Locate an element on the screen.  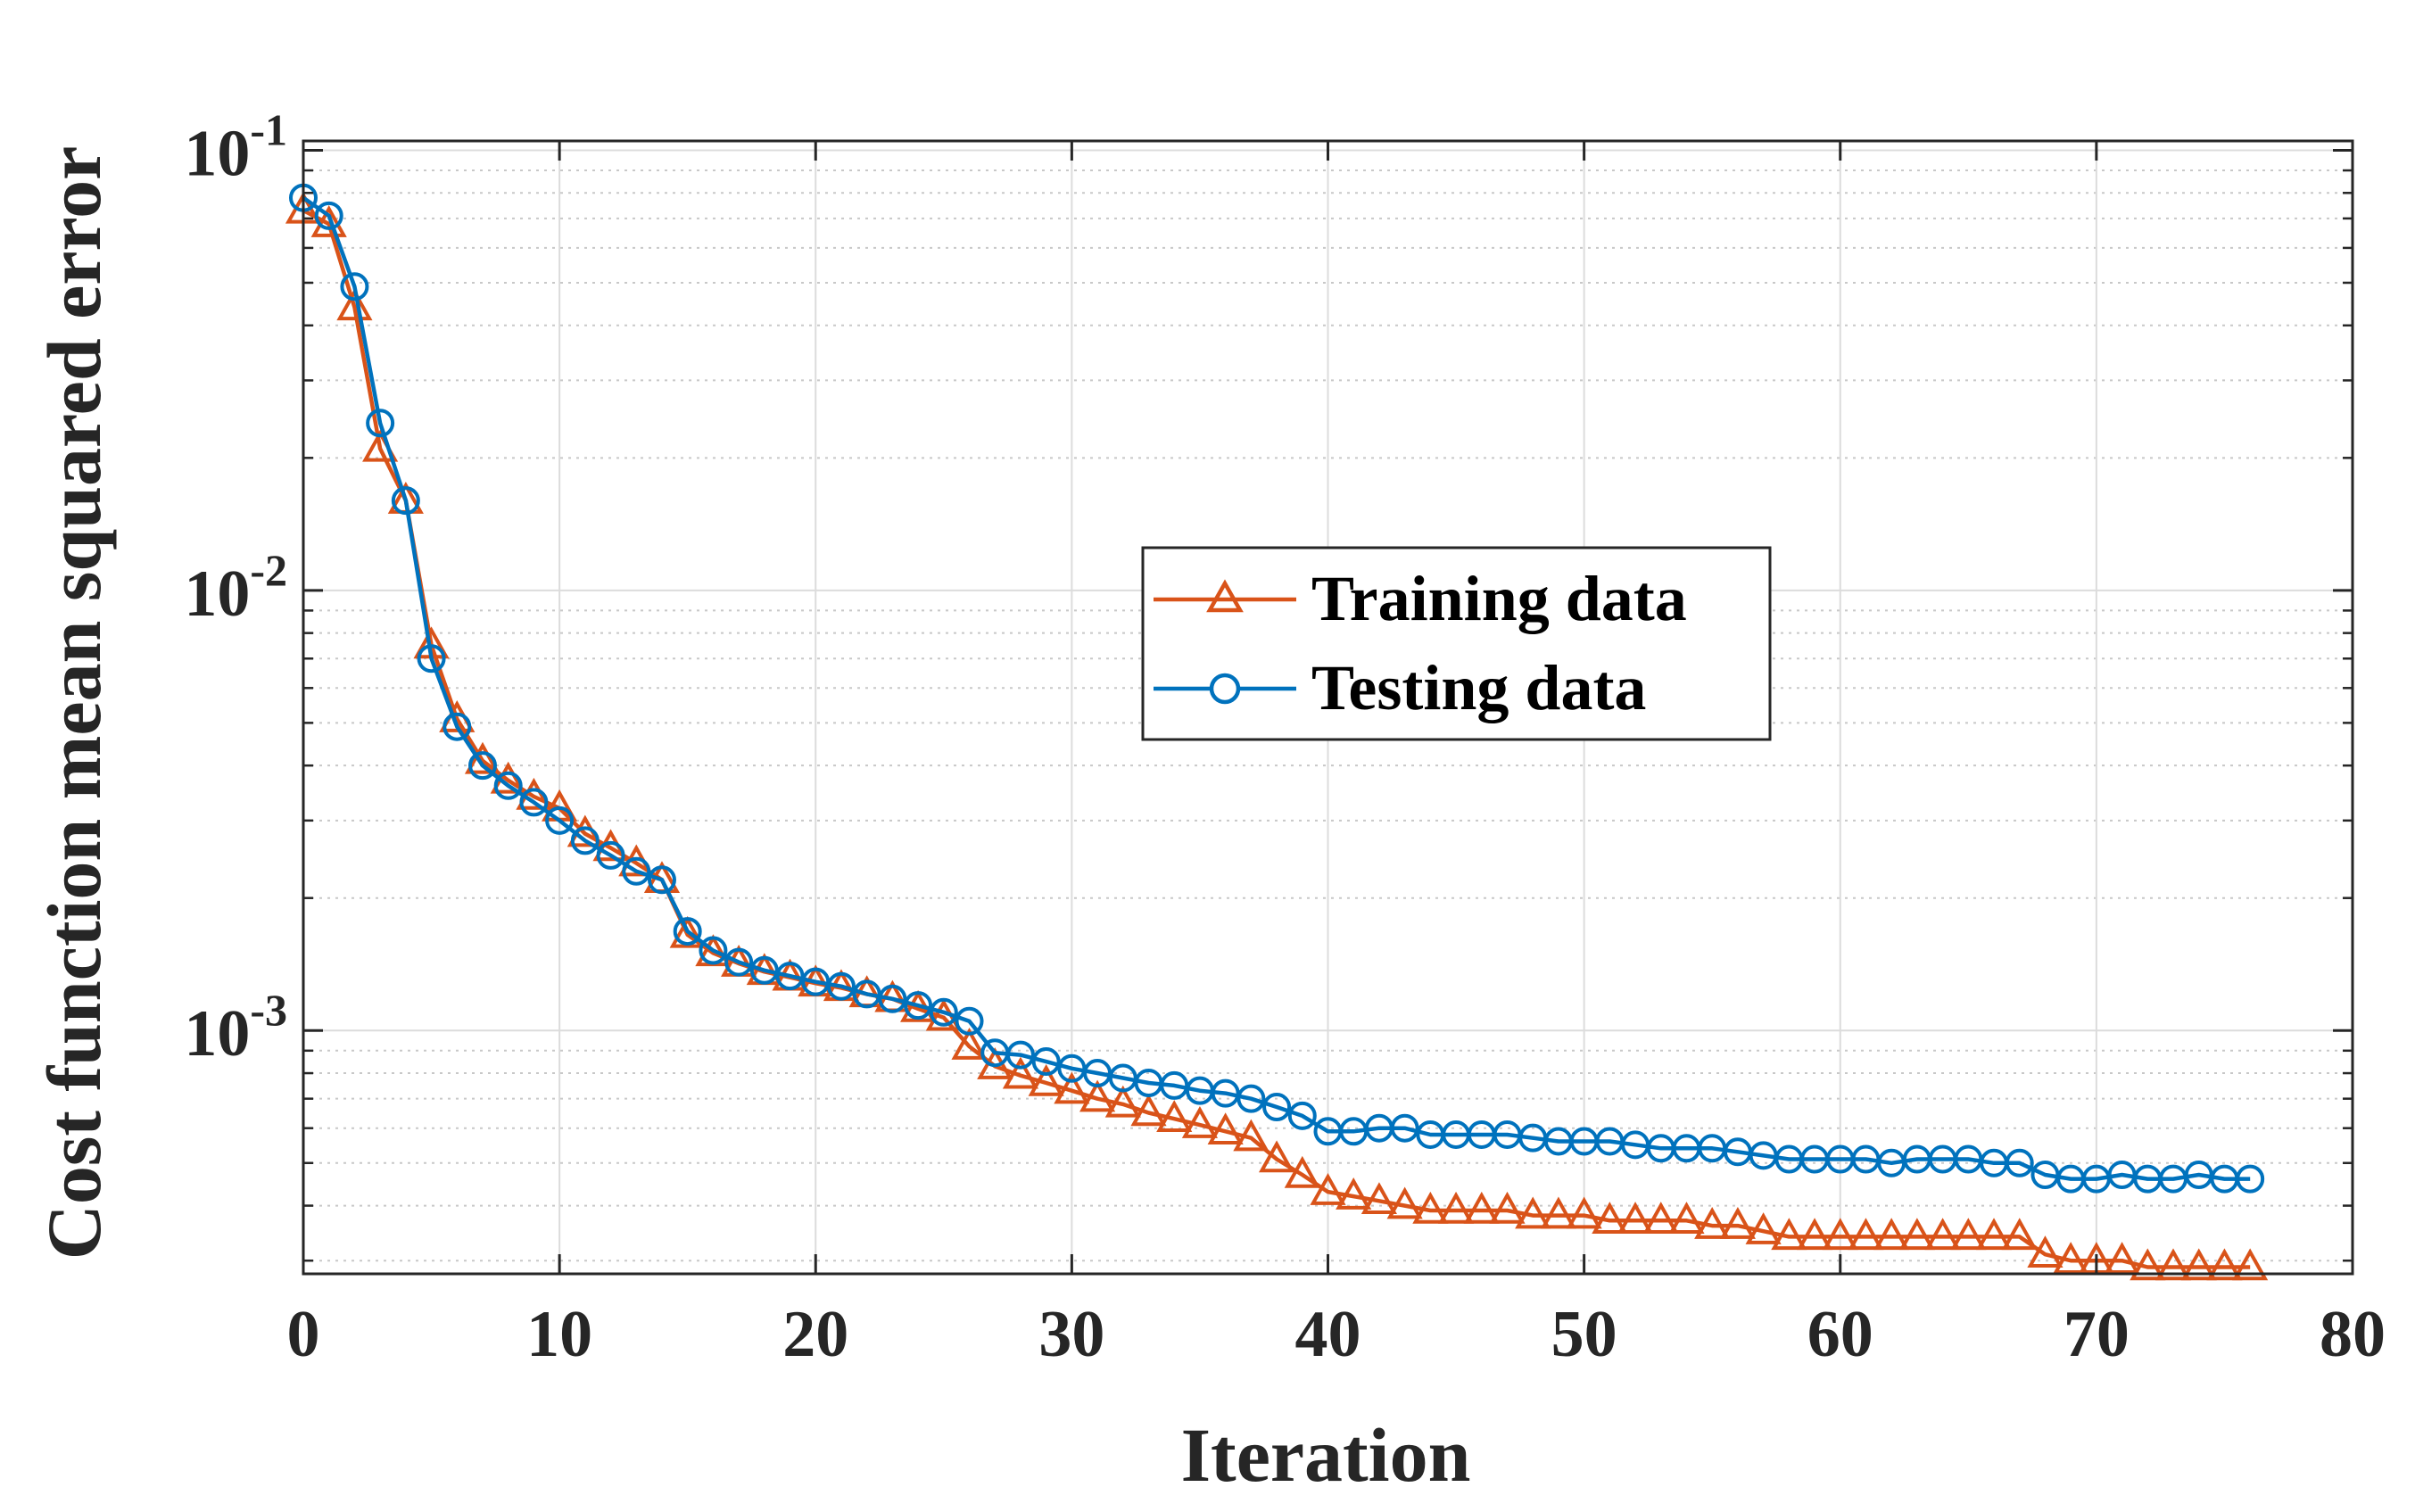
legend-entry-training: Training data is located at coordinates (1420, 598).